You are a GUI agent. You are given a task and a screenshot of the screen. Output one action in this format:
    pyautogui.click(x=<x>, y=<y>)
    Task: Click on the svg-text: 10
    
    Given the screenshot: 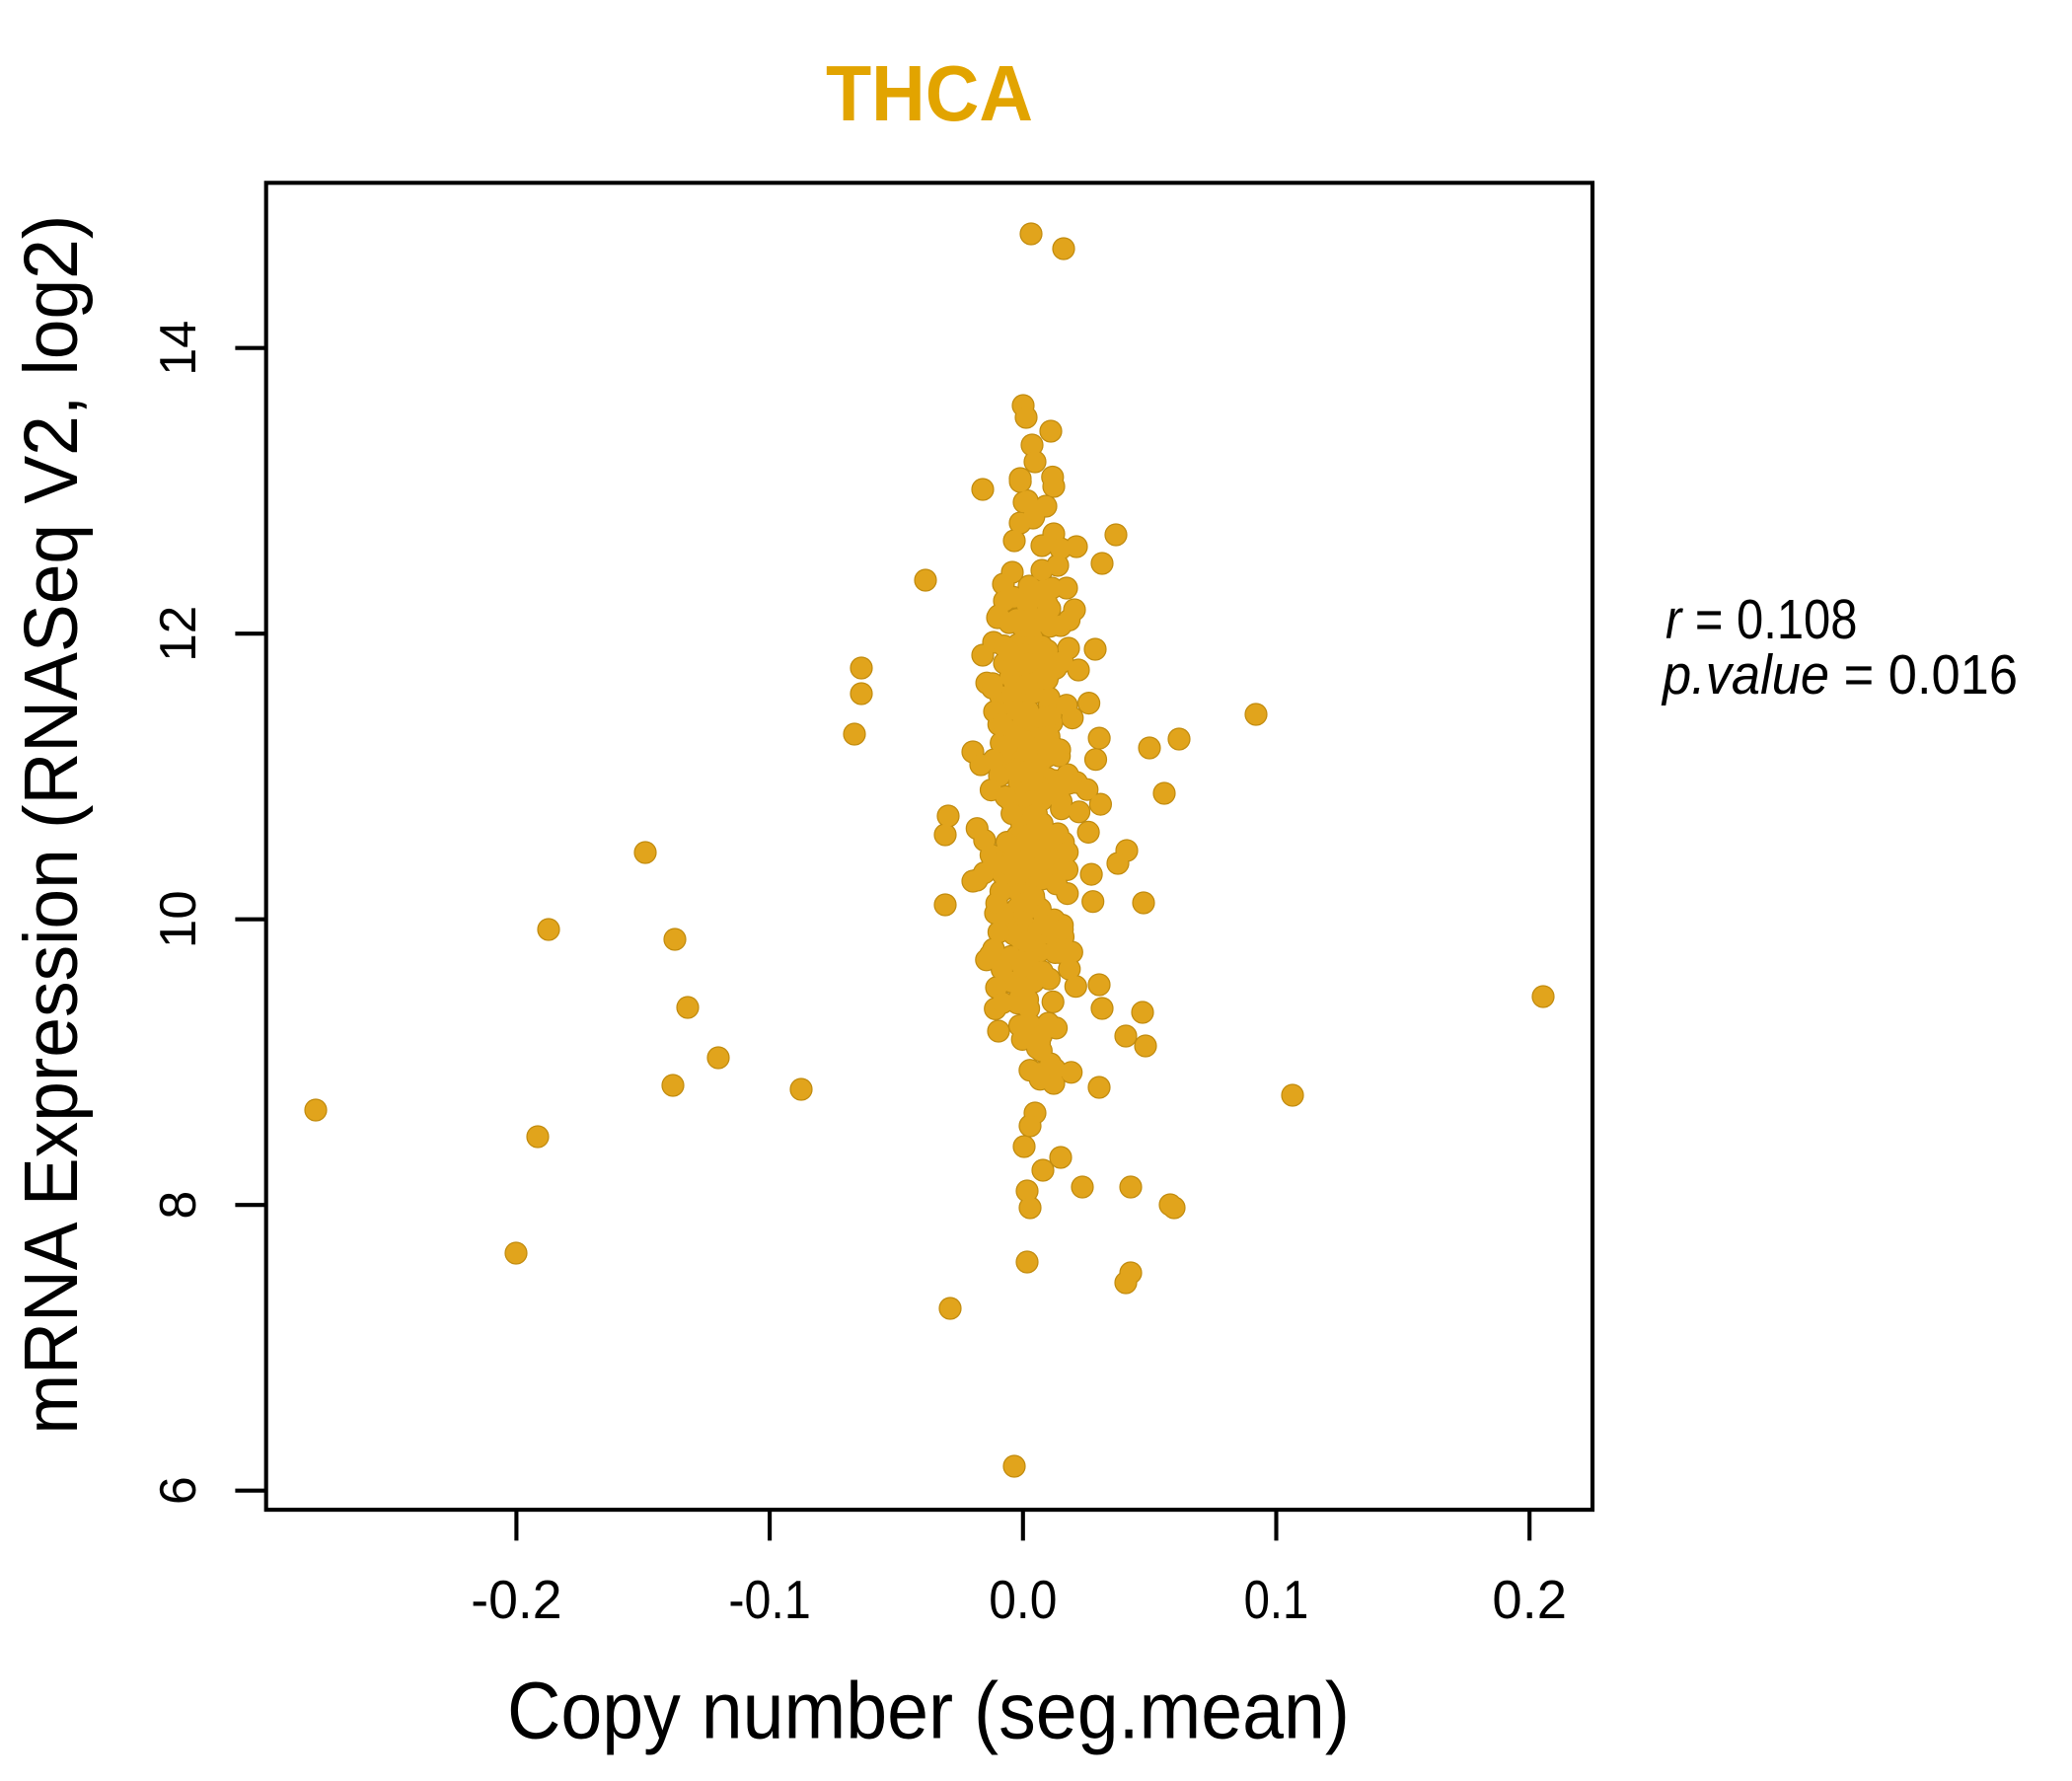 What is the action you would take?
    pyautogui.click(x=179, y=919)
    